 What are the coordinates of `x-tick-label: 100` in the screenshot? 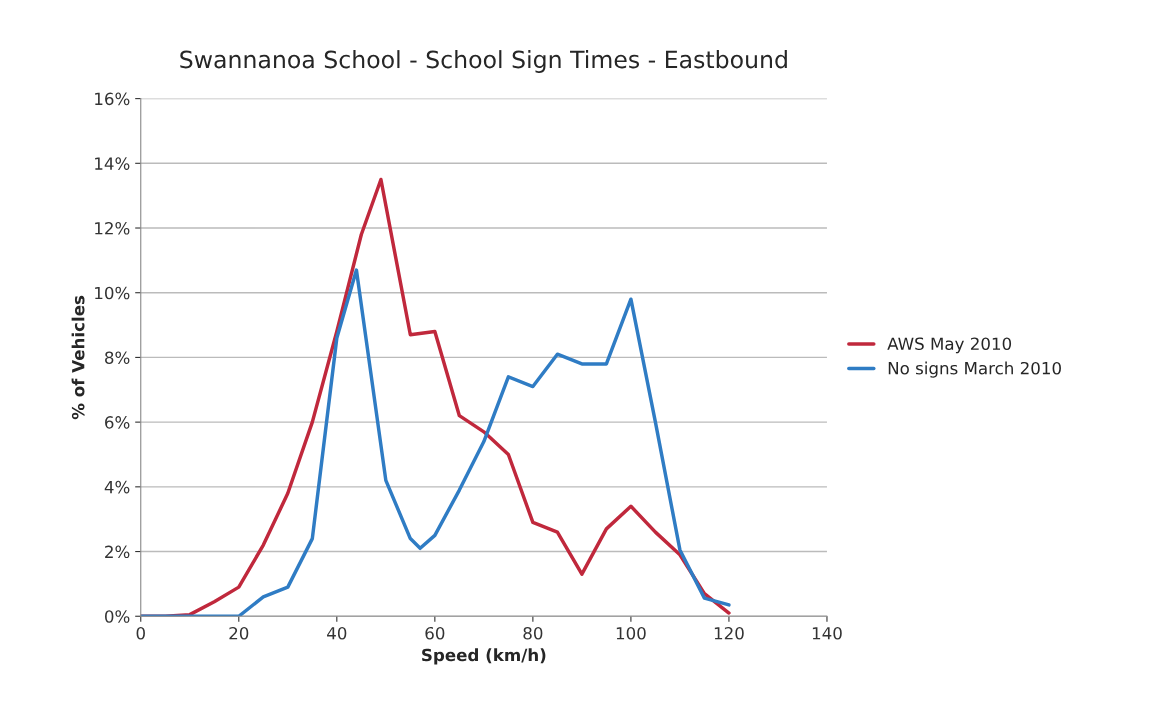 It's located at (631, 633).